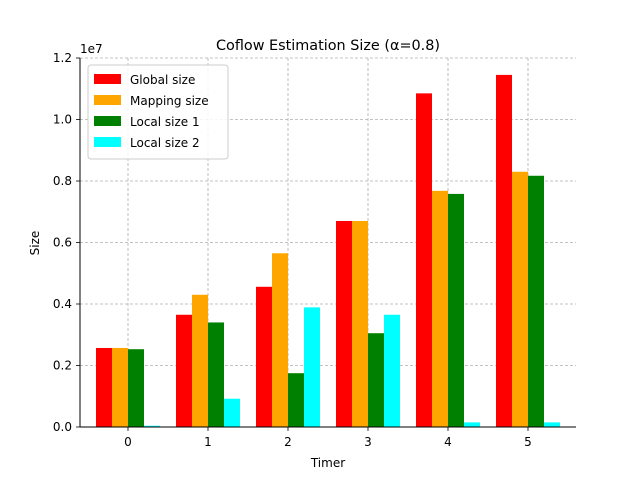 This screenshot has height=480, width=640. Describe the element at coordinates (327, 463) in the screenshot. I see `x-axis-label: Timer` at that location.